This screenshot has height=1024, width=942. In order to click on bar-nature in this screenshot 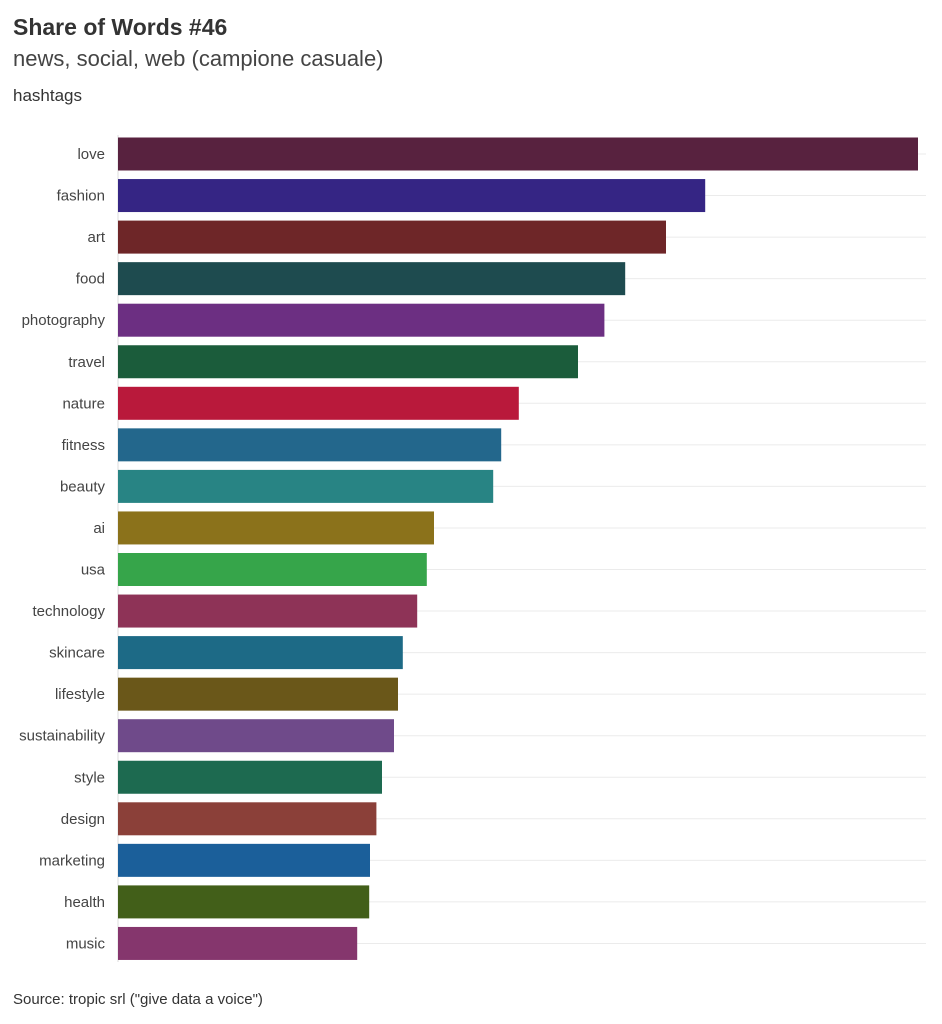, I will do `click(318, 403)`.